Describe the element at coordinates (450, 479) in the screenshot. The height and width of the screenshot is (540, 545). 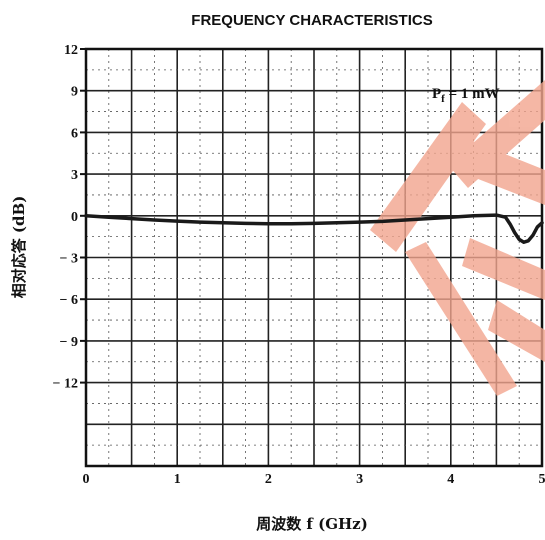
I see `x-tick-label: 4` at that location.